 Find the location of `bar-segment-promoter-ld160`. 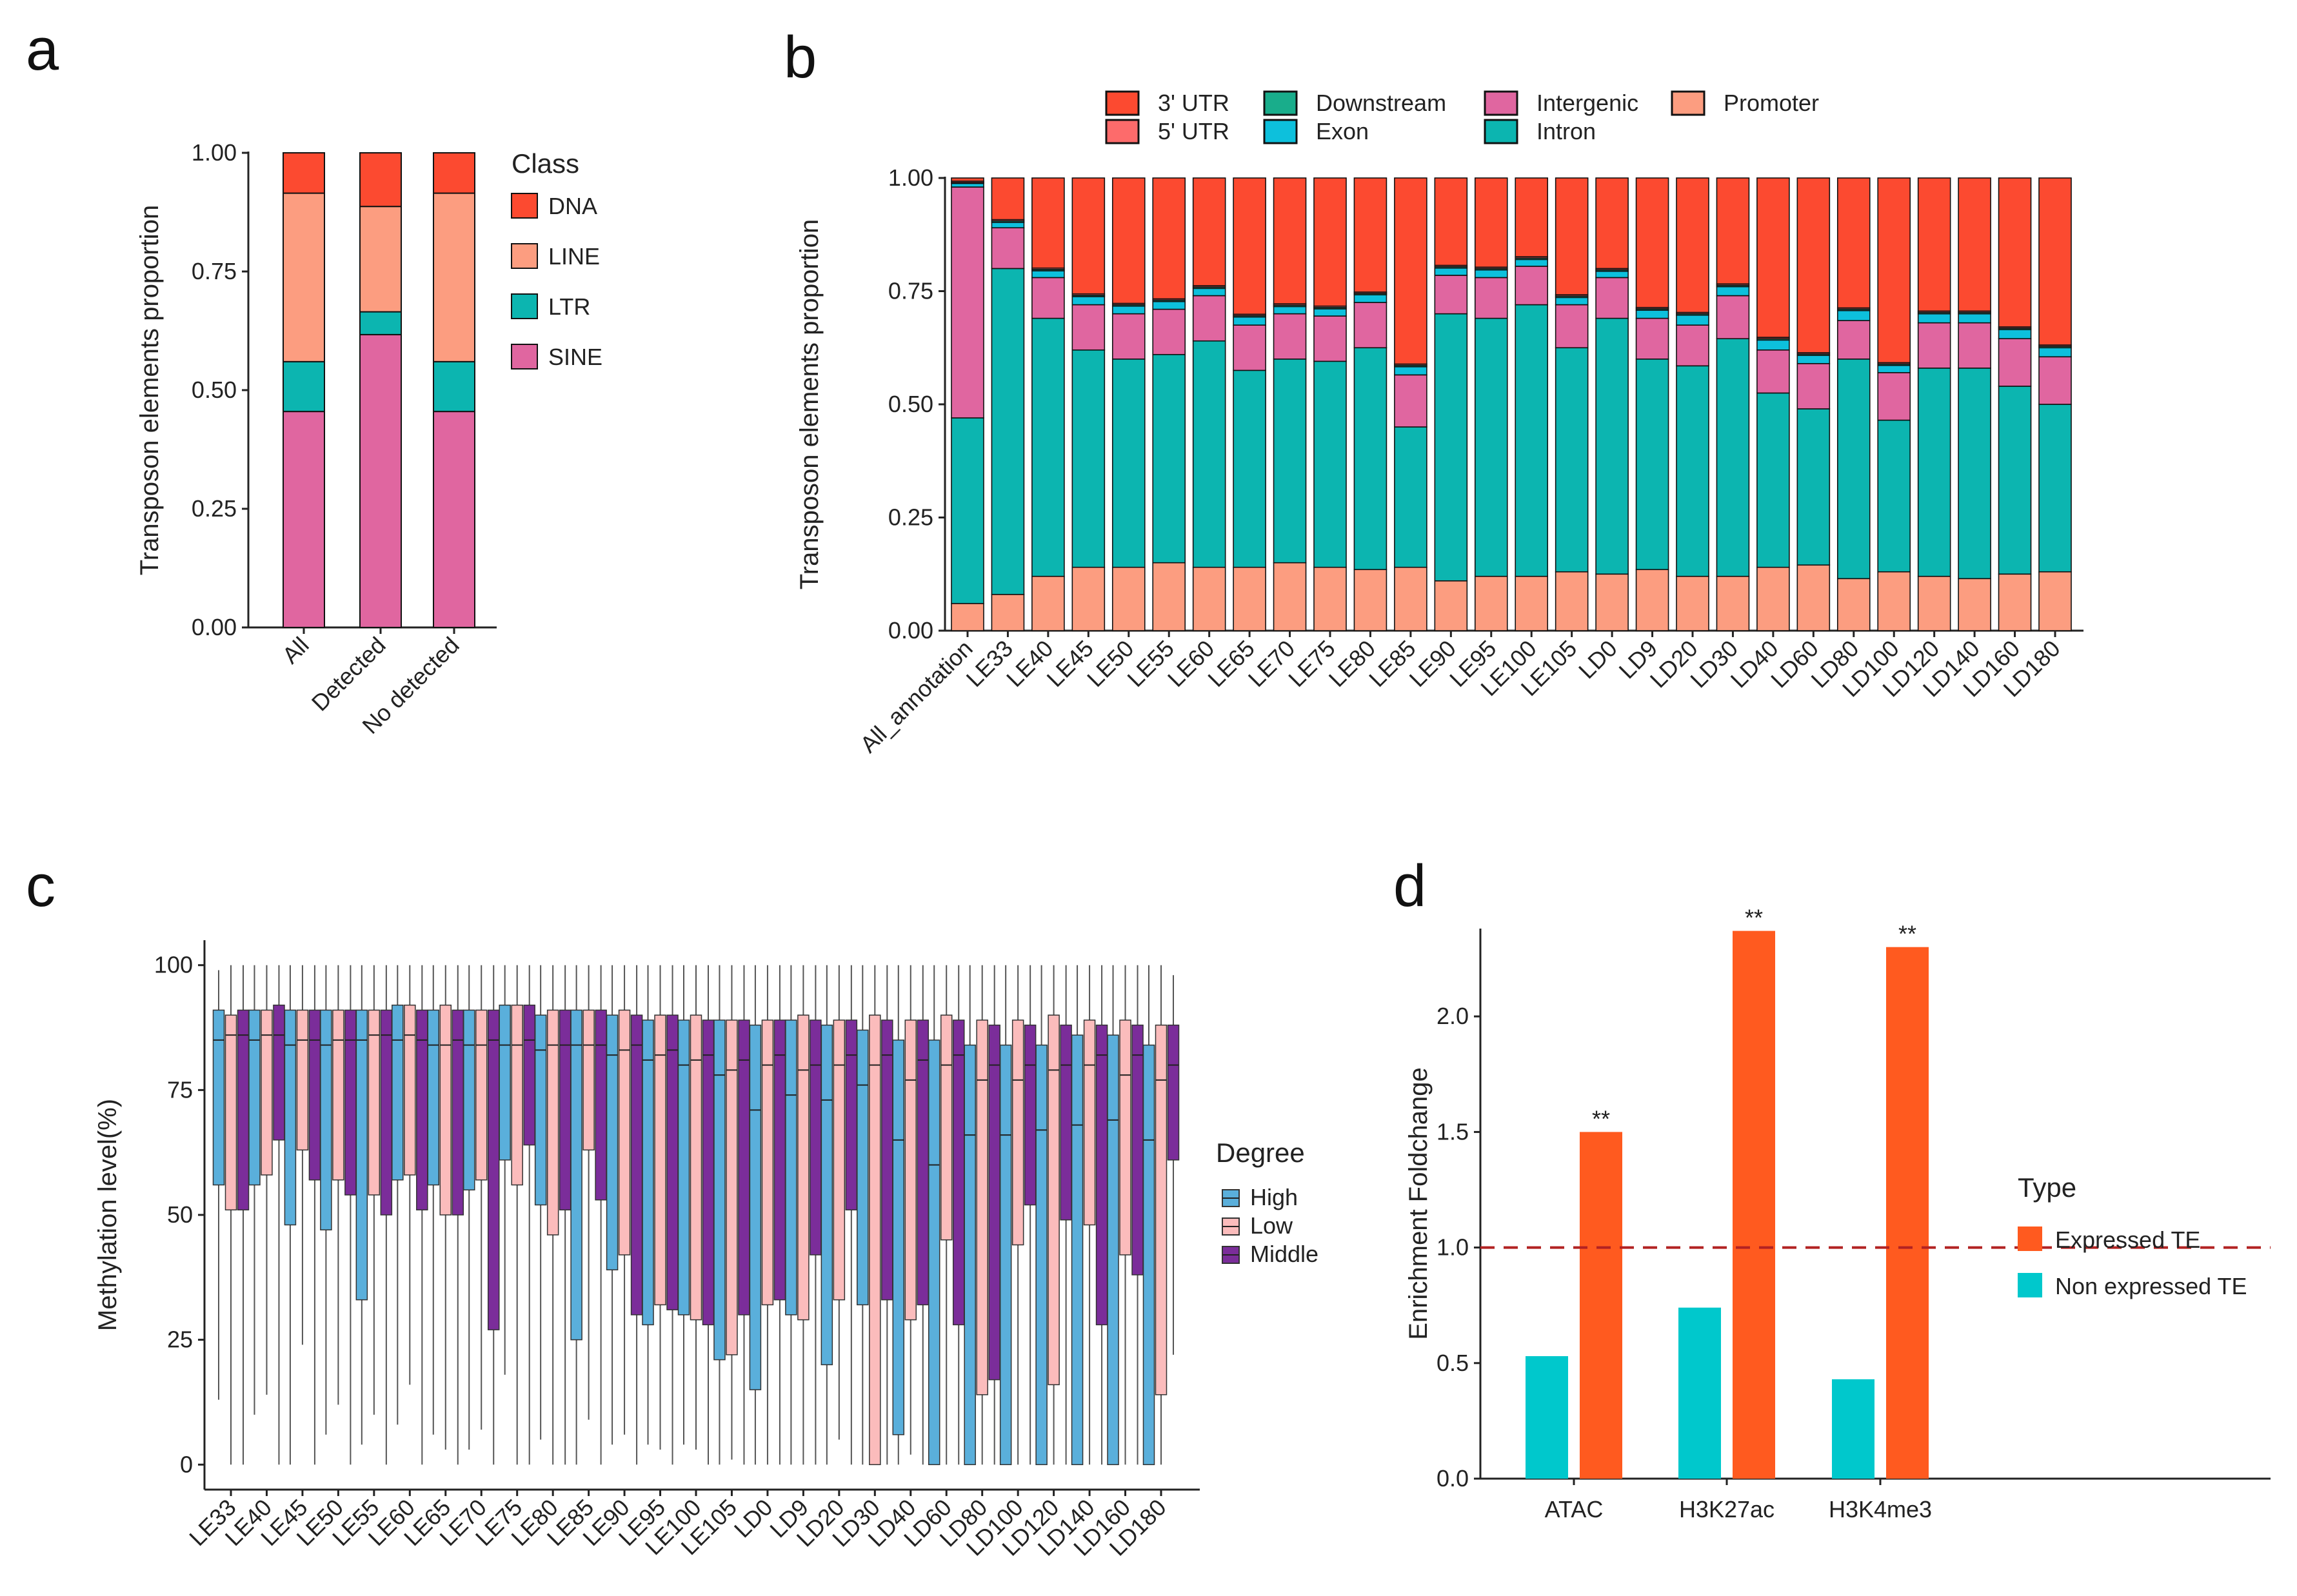

bar-segment-promoter-ld160 is located at coordinates (2015, 602).